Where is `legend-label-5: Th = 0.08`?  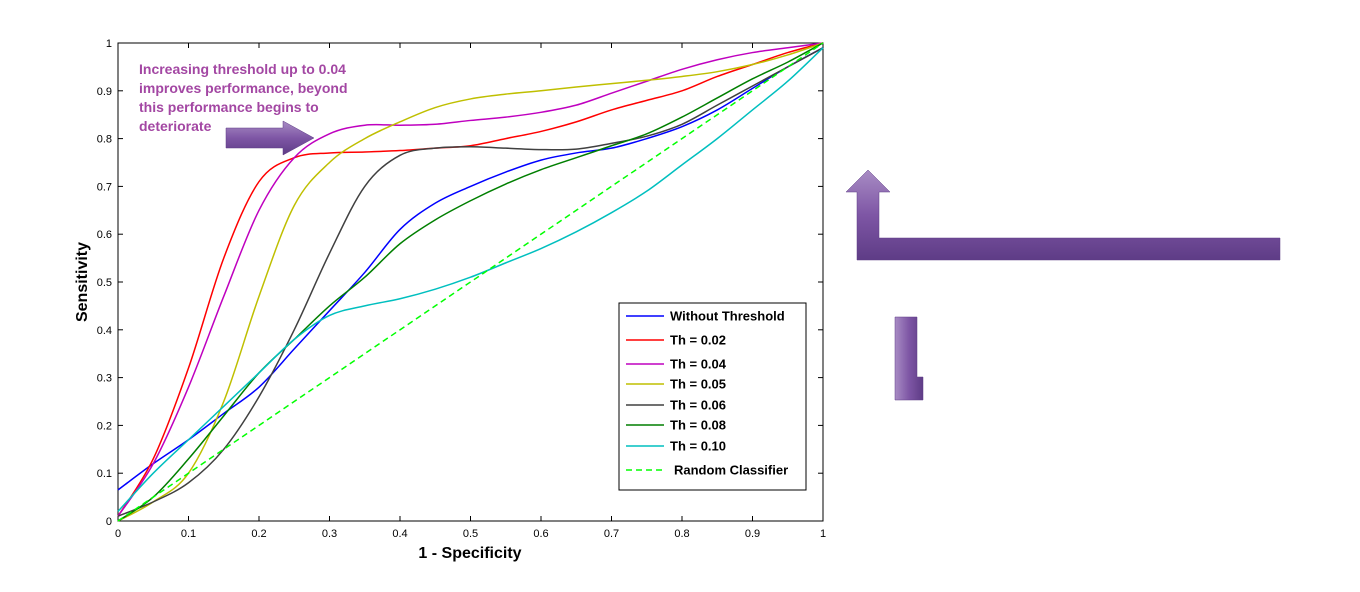
legend-label-5: Th = 0.08 is located at coordinates (698, 425).